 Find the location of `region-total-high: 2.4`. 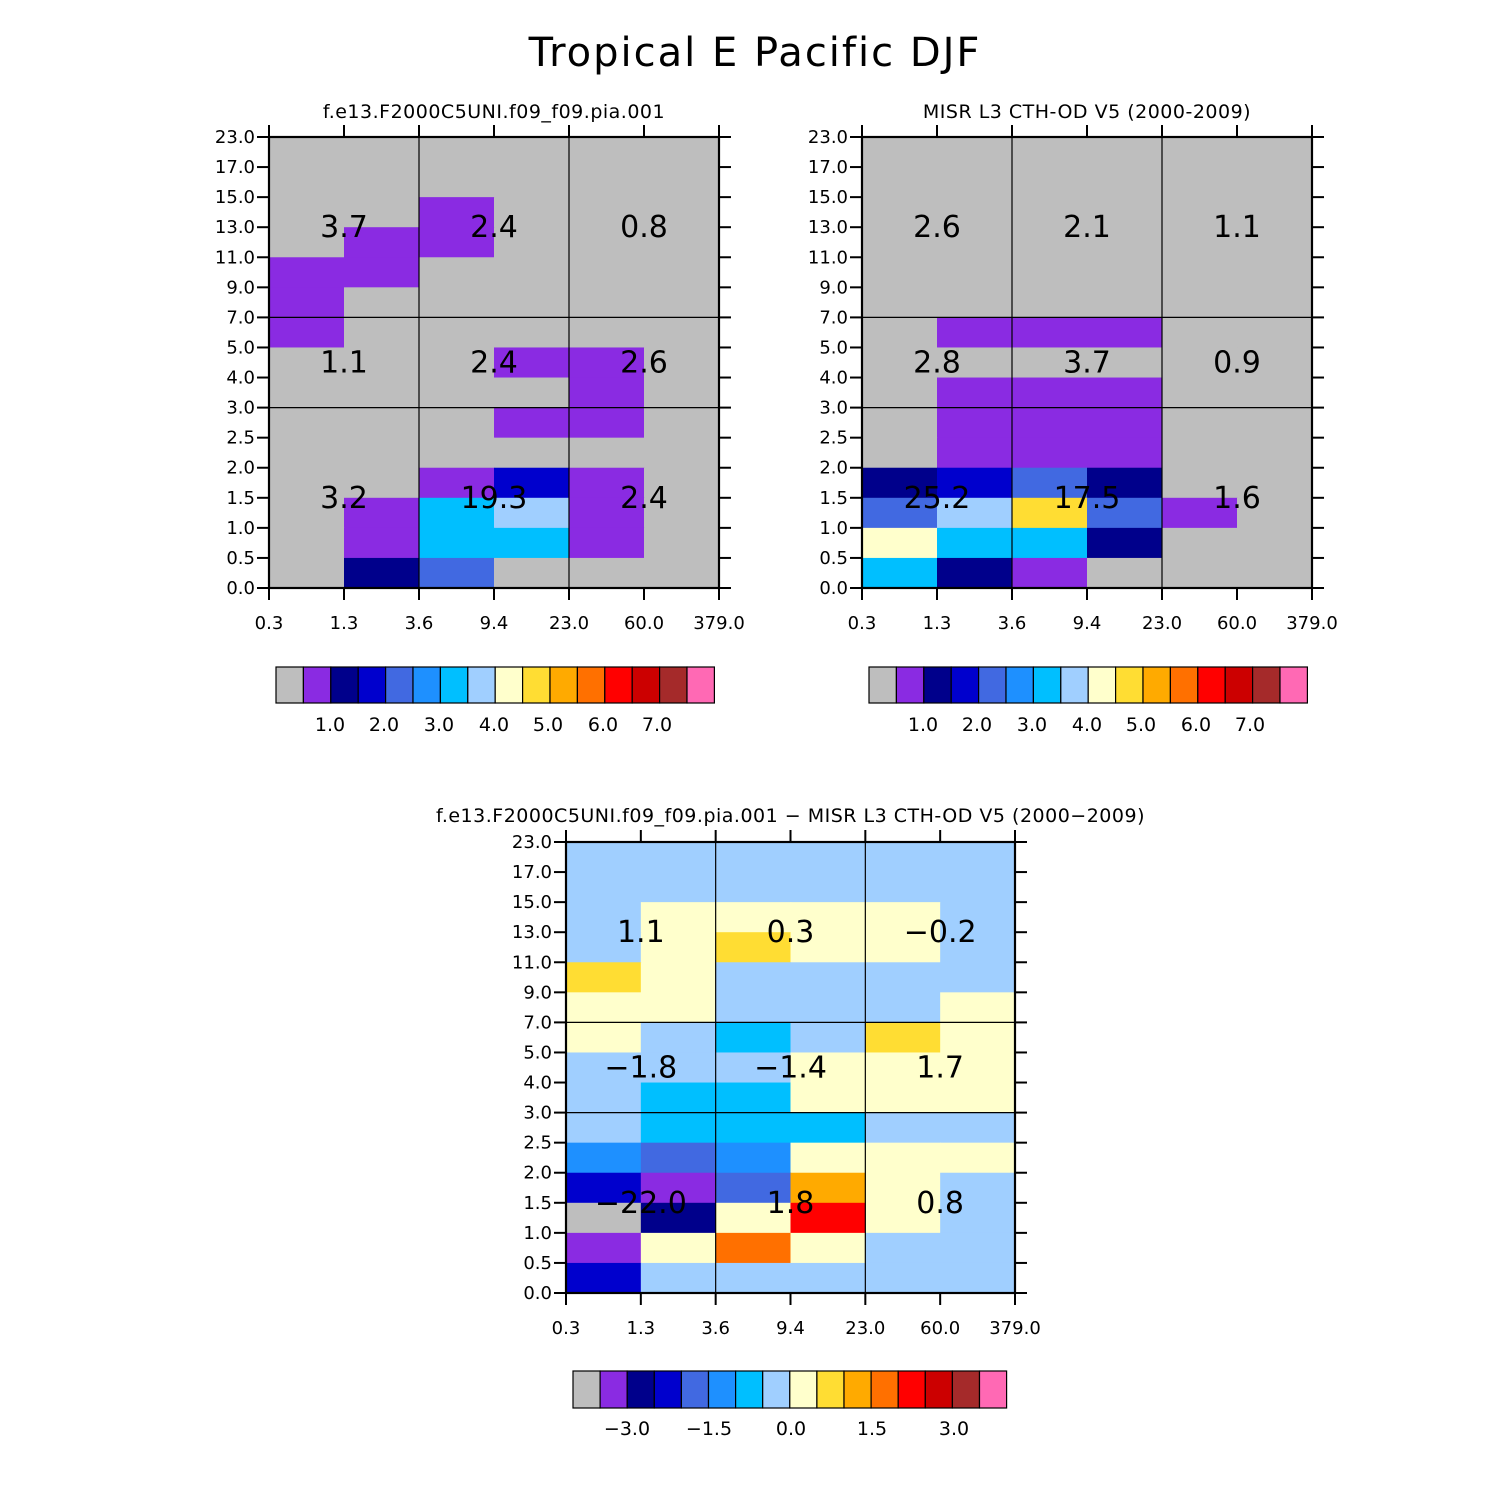

region-total-high: 2.4 is located at coordinates (494, 227).